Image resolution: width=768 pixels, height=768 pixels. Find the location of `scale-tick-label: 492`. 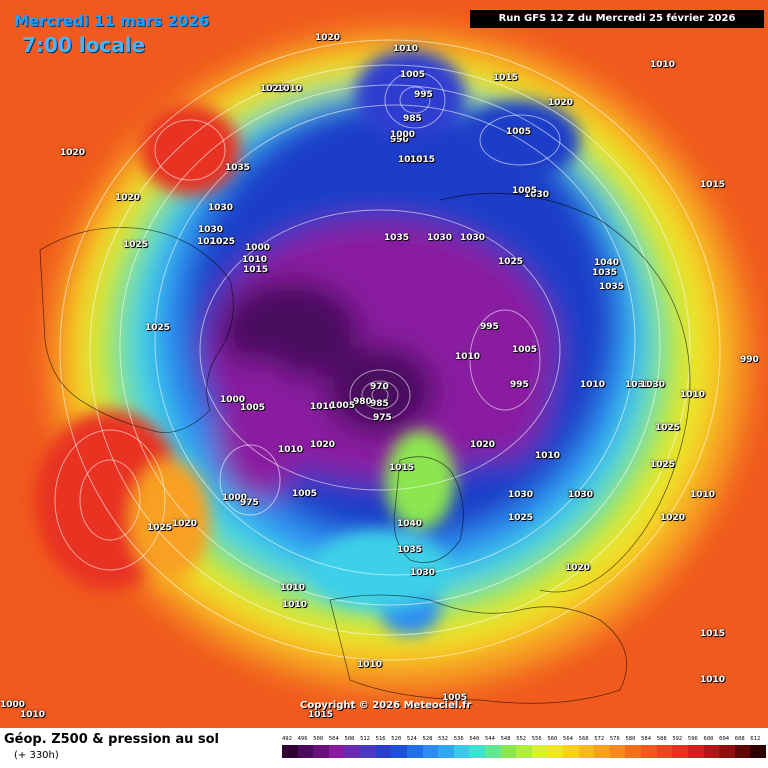

scale-tick-label: 492 is located at coordinates (287, 739).